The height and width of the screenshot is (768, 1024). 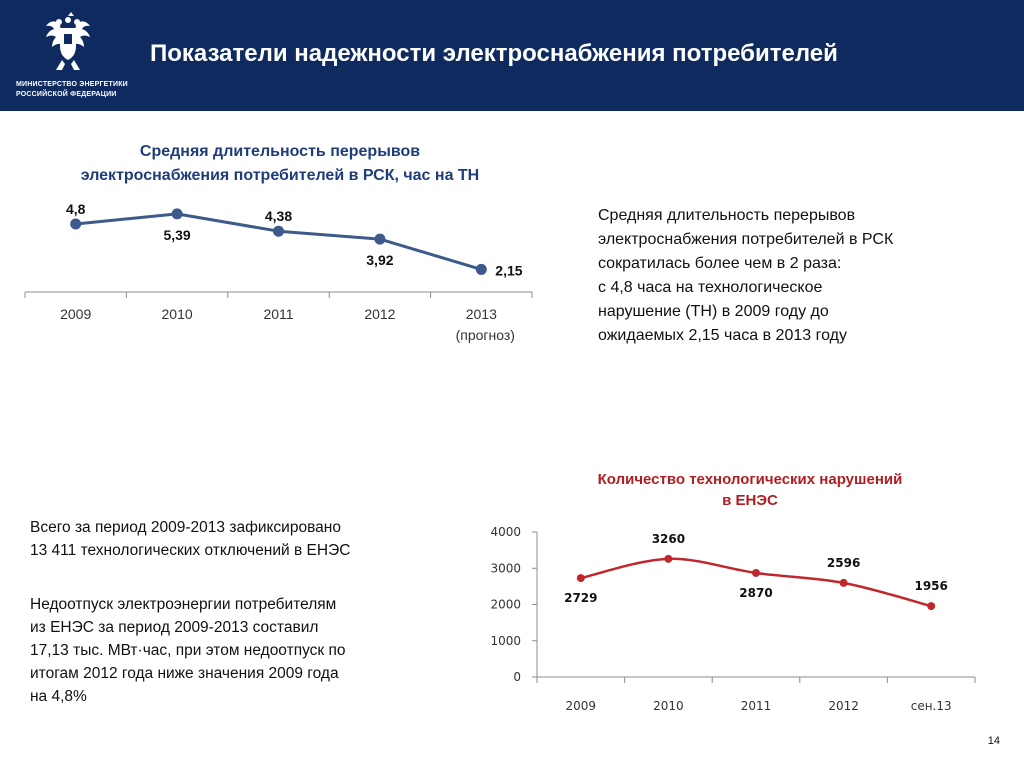 I want to click on chart1-data-label: 4,8, so click(x=76, y=209).